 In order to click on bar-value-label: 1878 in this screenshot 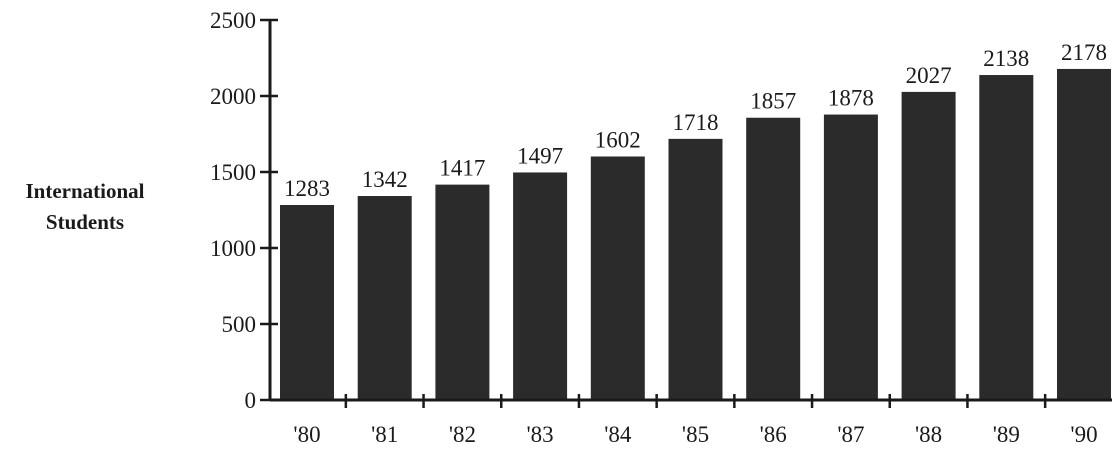, I will do `click(851, 98)`.